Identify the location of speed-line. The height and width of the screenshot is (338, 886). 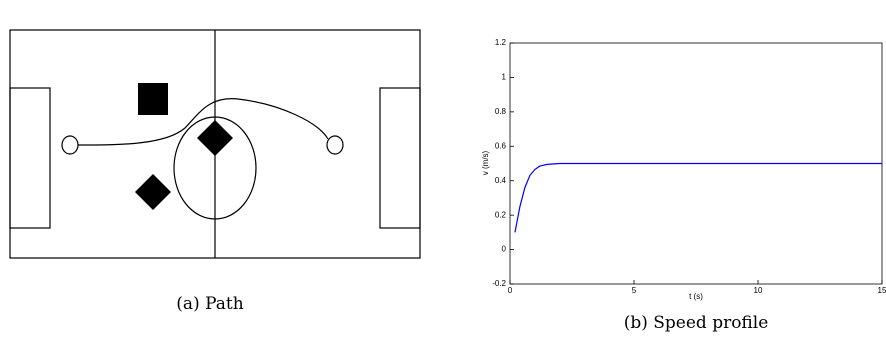
(698, 197).